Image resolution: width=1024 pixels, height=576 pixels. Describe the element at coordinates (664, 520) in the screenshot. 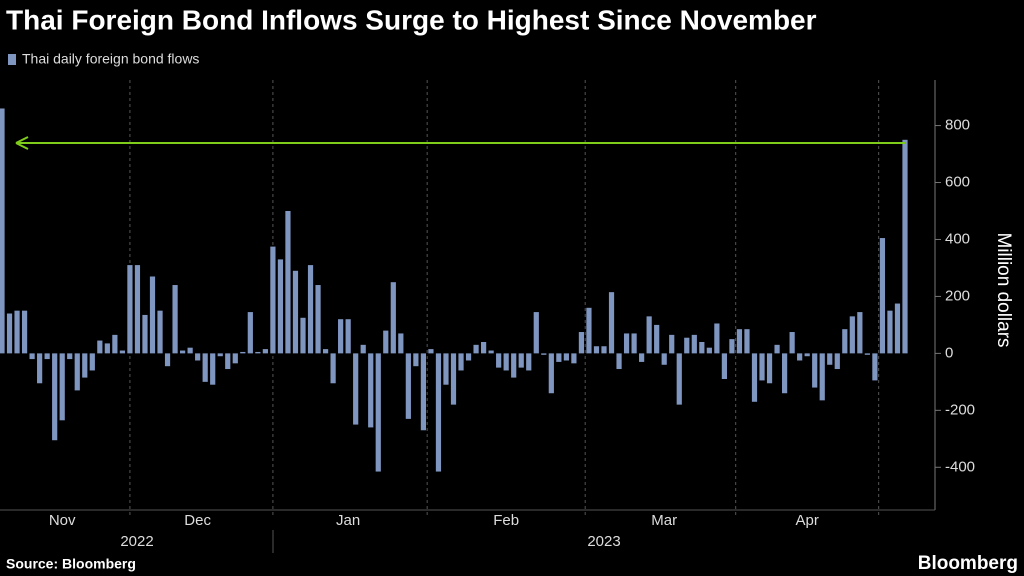

I see `x-tick-label: Mar` at that location.